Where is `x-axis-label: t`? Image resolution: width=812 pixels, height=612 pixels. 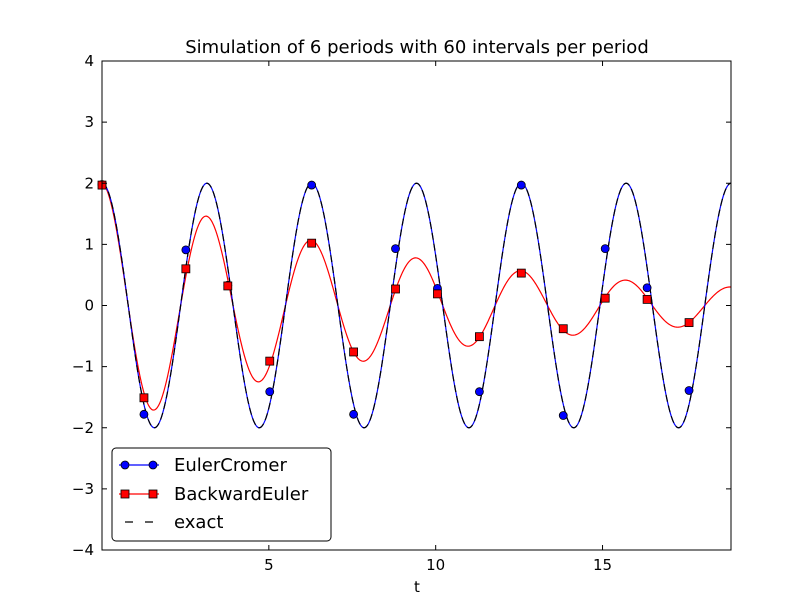
x-axis-label: t is located at coordinates (417, 587).